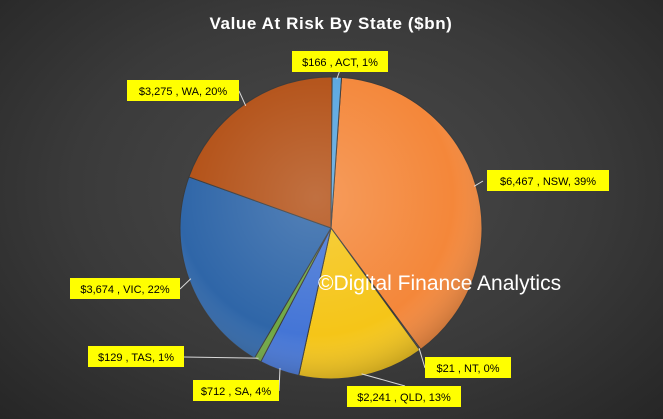 This screenshot has width=663, height=419. I want to click on slice-label-qld: $2,241 , QLD, 13%, so click(404, 396).